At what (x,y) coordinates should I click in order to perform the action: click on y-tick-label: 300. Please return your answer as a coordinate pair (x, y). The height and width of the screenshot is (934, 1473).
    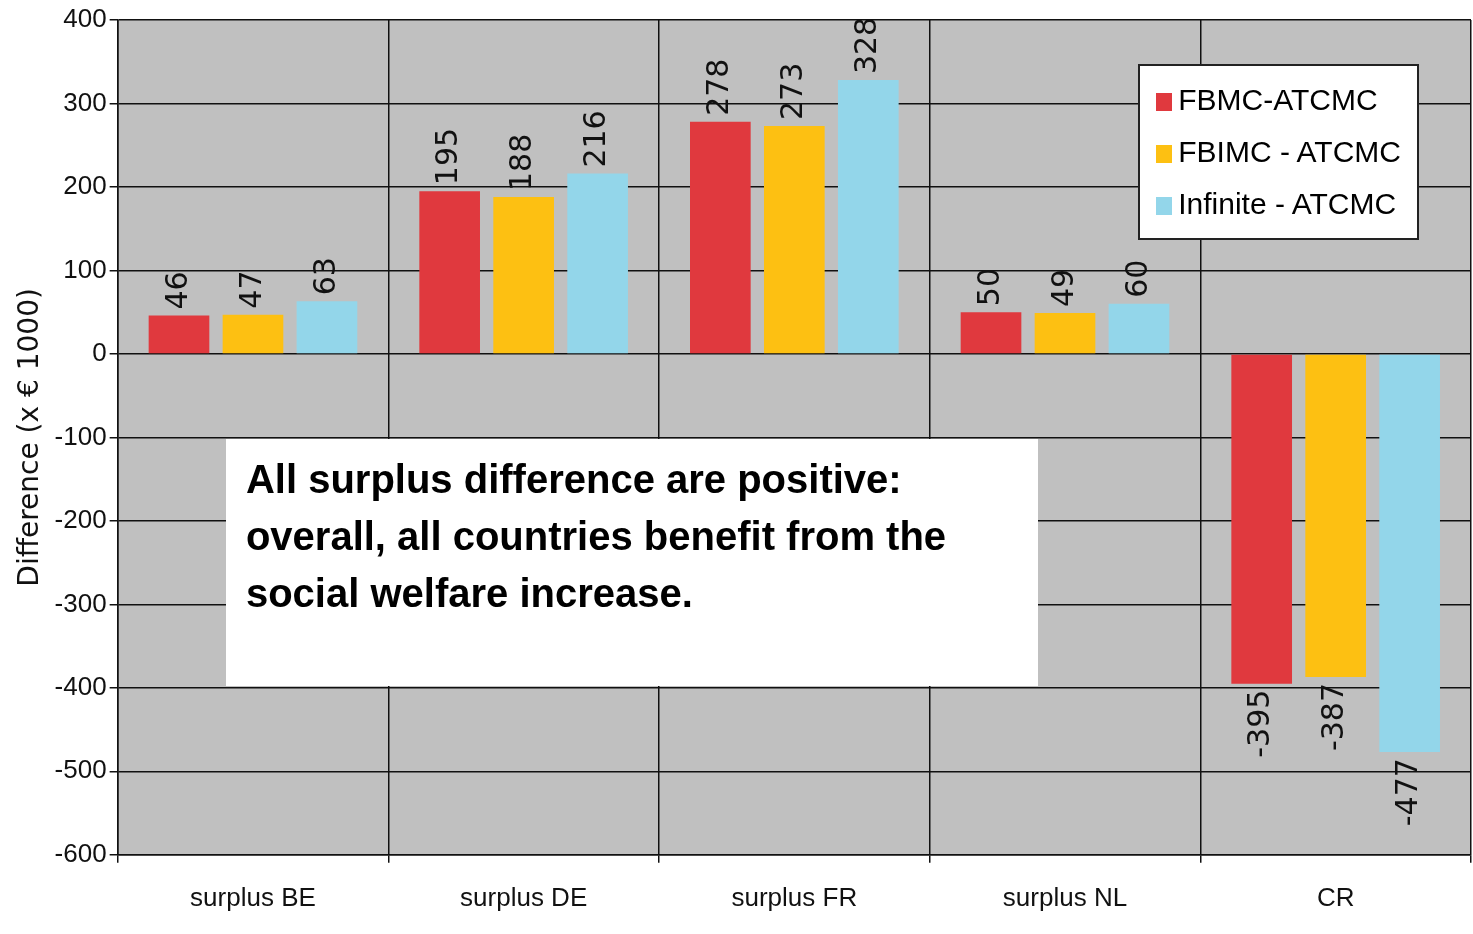
    Looking at the image, I should click on (85, 101).